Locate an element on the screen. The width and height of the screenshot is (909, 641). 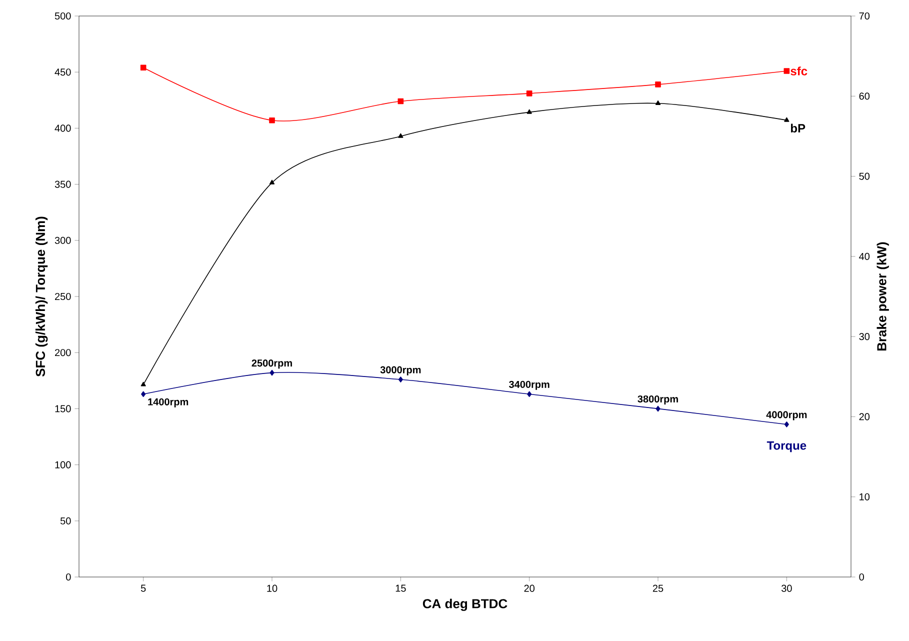
y-tick-label: 350 is located at coordinates (62, 184).